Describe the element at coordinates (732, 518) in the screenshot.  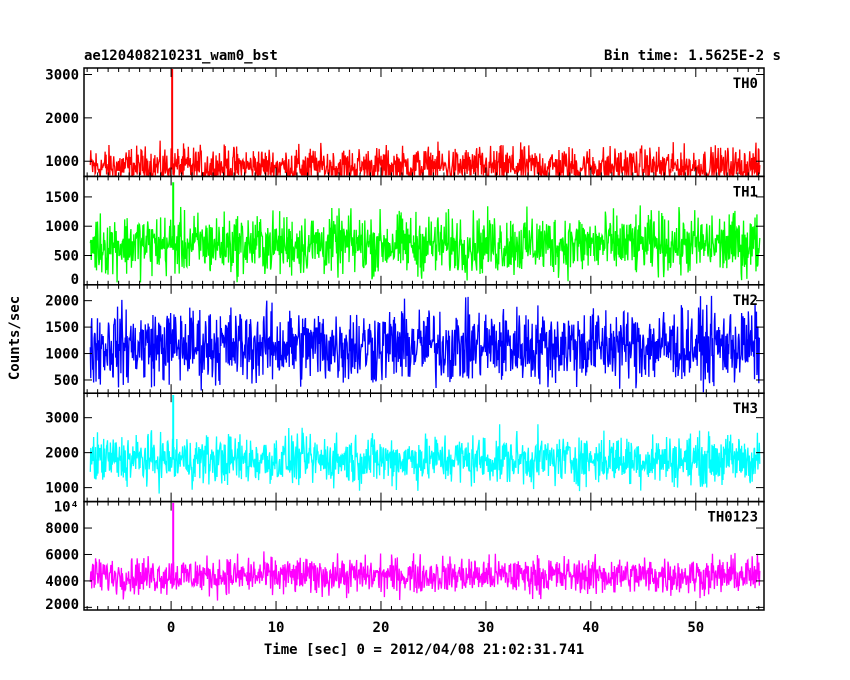
I see `panel-label-th0123: TH0123` at that location.